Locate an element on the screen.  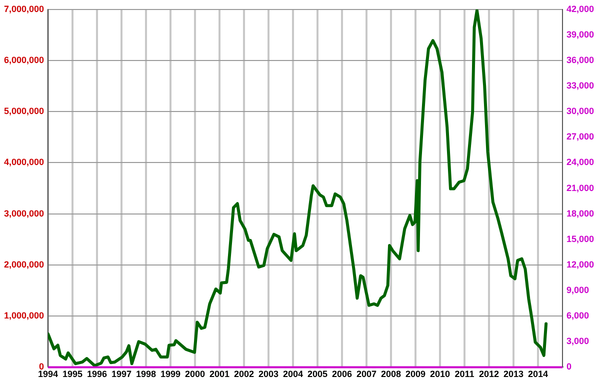
y-tick-label: 5,000,000 is located at coordinates (24, 111).